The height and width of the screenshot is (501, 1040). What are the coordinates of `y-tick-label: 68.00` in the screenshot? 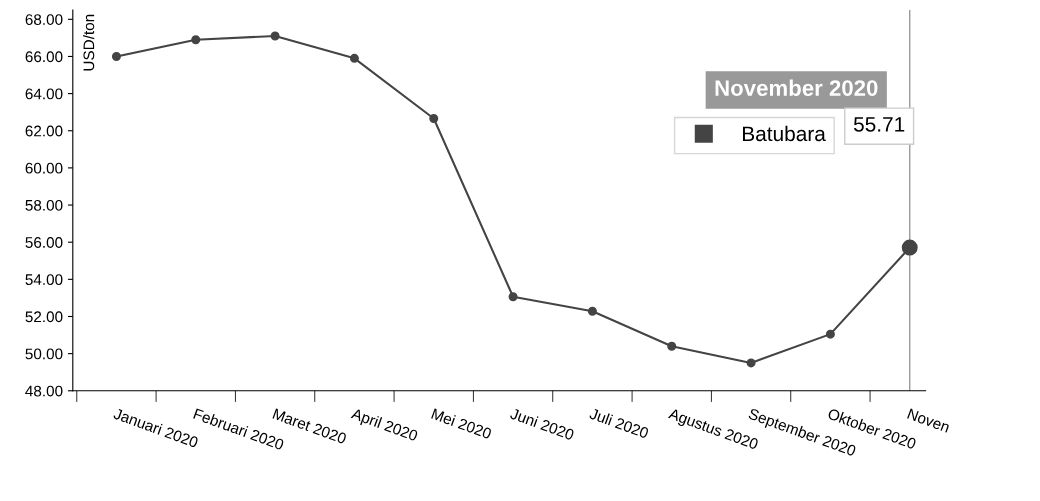 It's located at (44, 19).